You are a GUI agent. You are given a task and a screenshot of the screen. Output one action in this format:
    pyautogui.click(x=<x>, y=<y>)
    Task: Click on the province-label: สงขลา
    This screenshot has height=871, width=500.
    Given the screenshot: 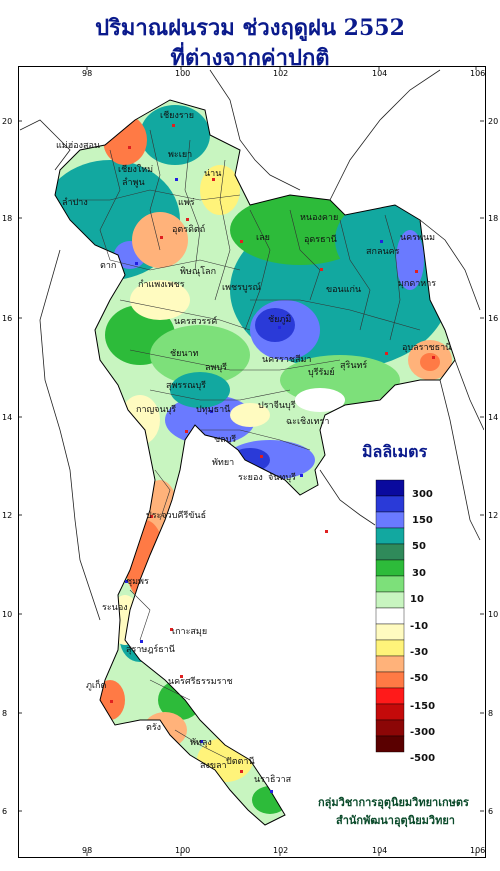 What is the action you would take?
    pyautogui.click(x=213, y=766)
    